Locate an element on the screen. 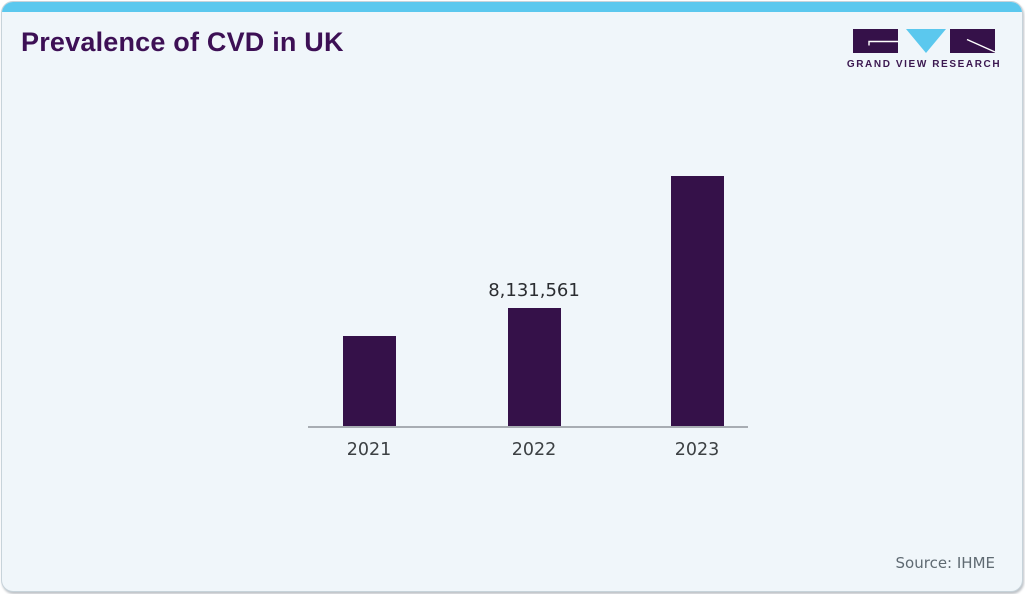 This screenshot has height=594, width=1025. page-title: Prevalence of CVD in UK is located at coordinates (182, 42).